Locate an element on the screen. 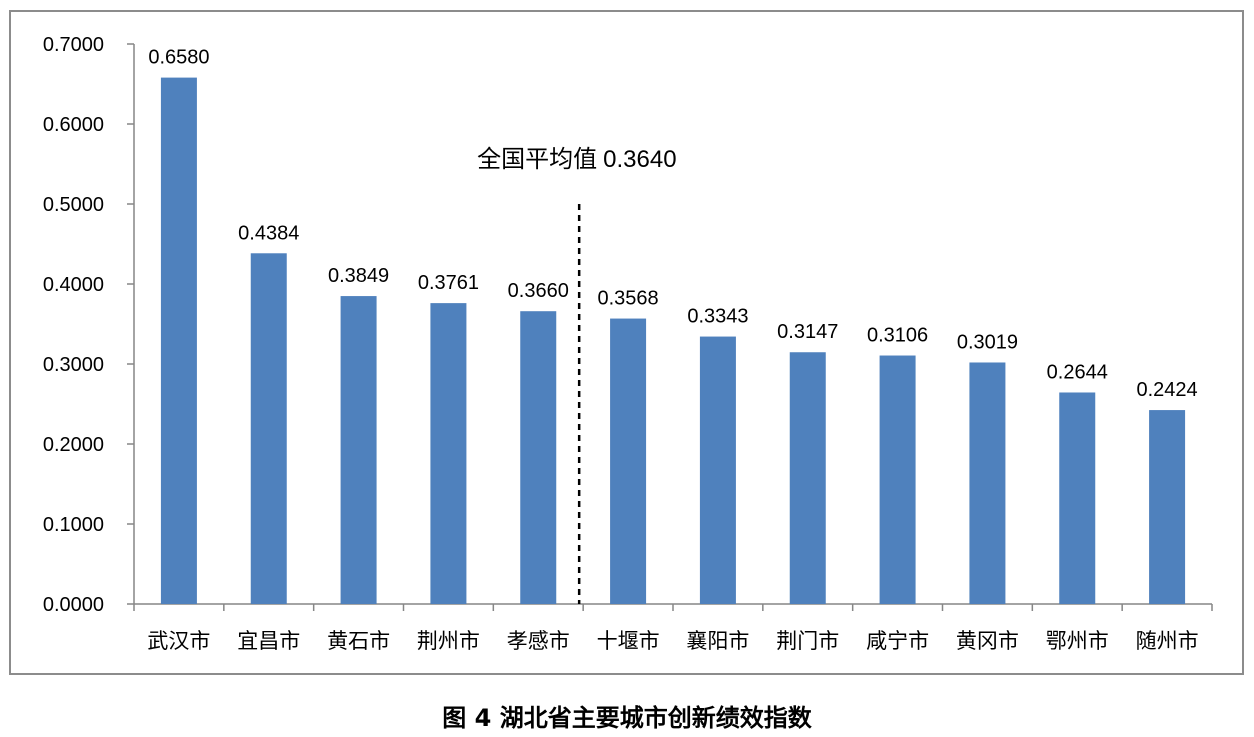 This screenshot has height=737, width=1254. data-label: 0.6580 is located at coordinates (178, 58).